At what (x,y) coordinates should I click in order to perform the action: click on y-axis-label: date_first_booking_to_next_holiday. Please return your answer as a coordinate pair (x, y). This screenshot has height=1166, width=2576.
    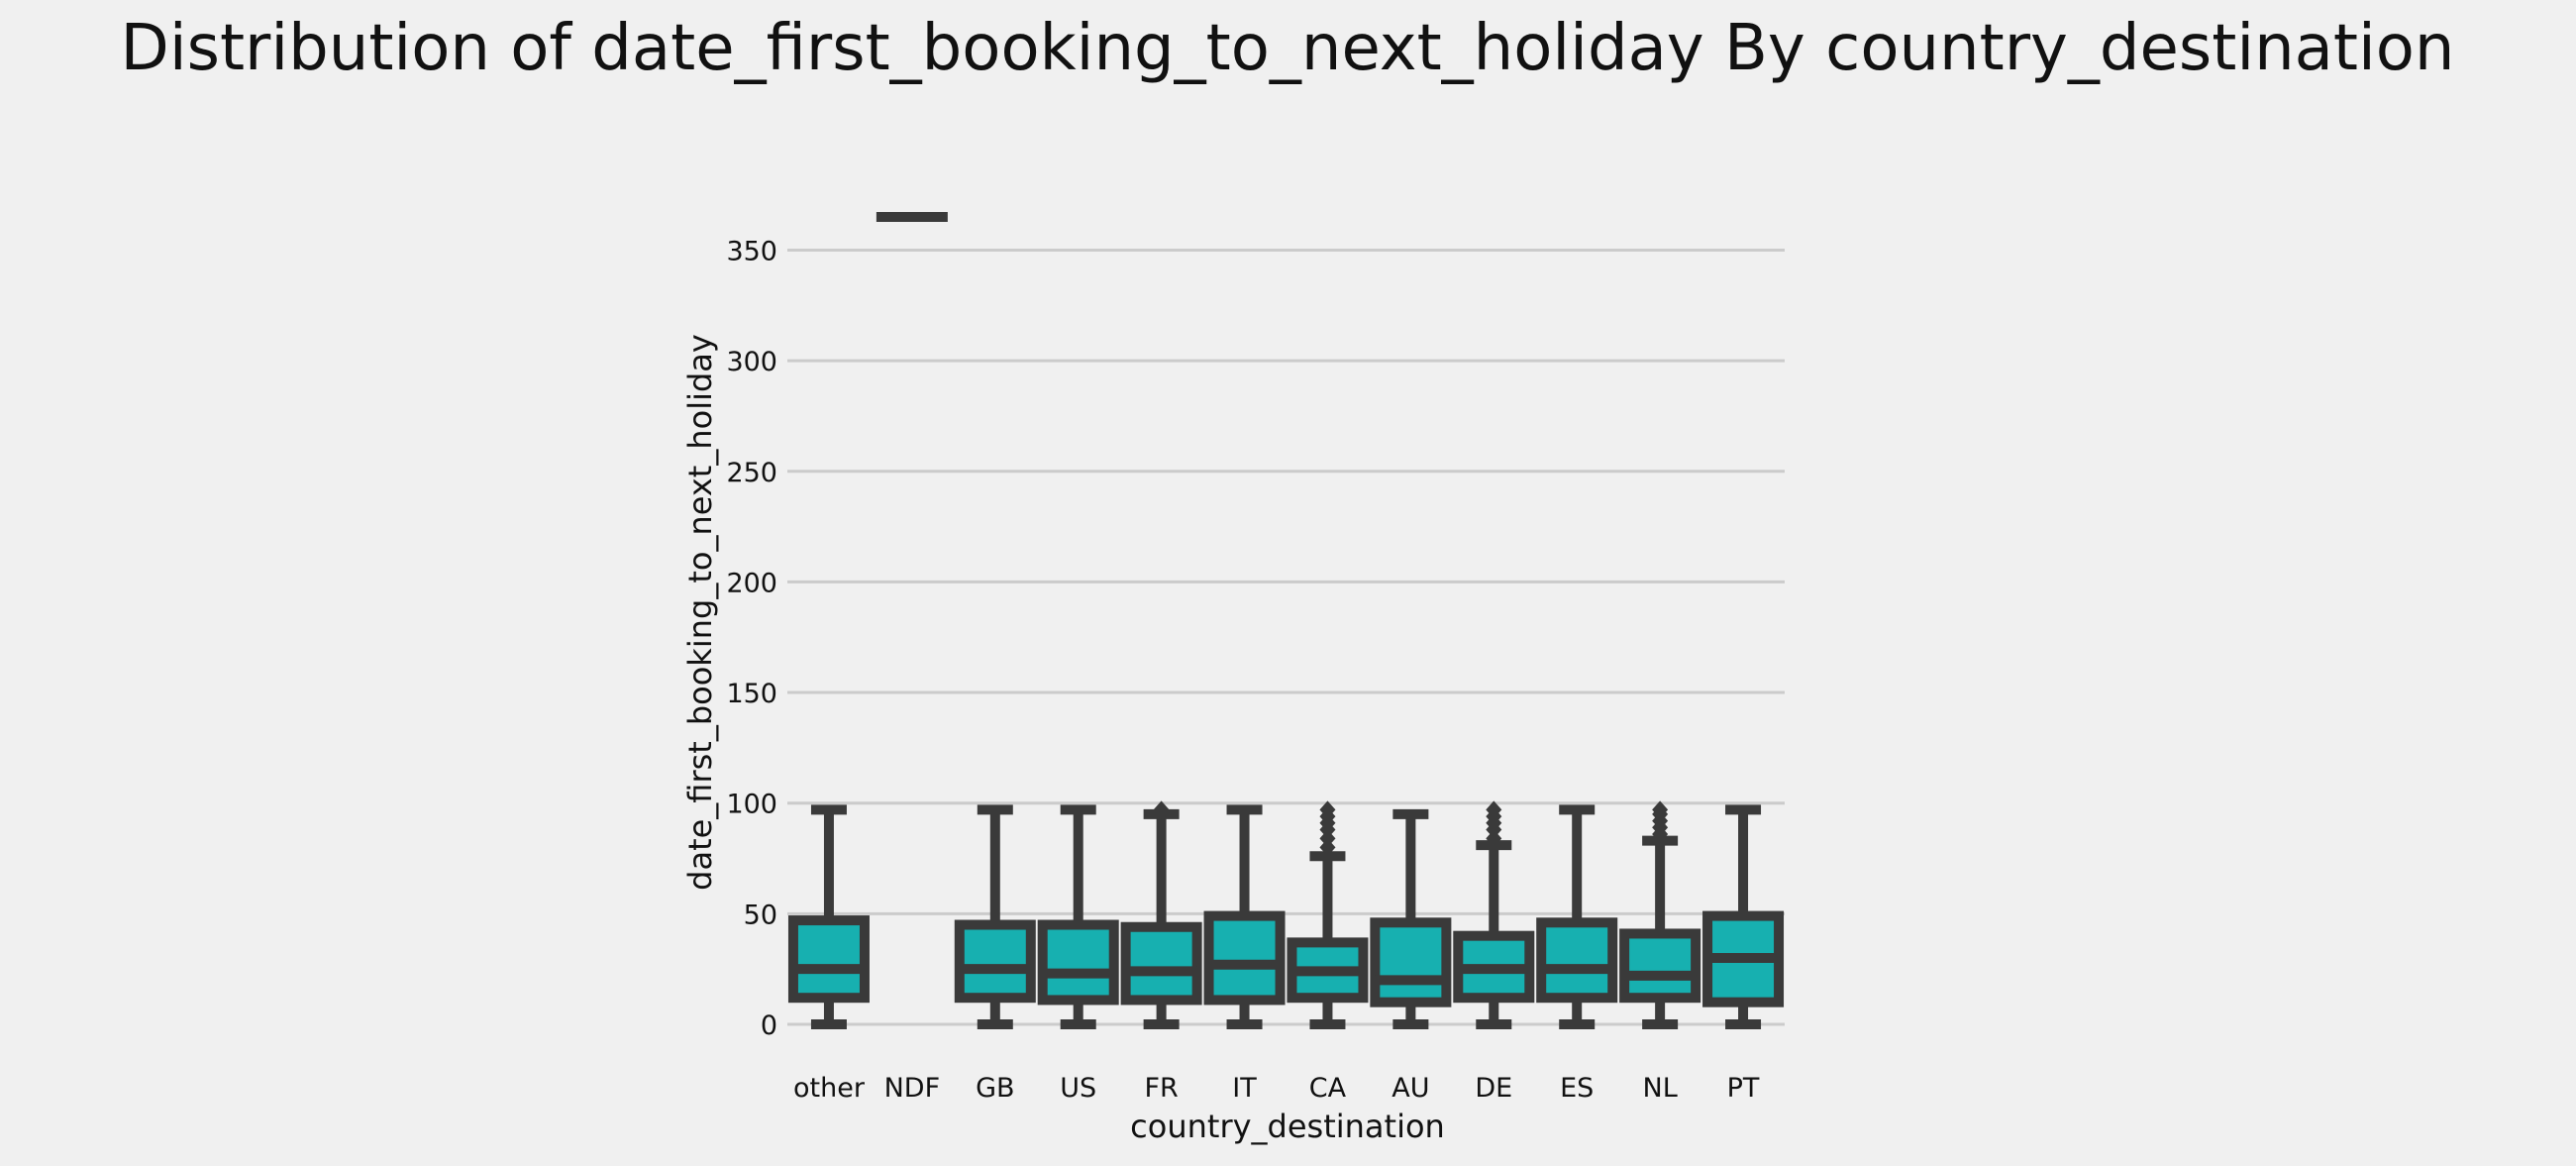
    Looking at the image, I should click on (700, 613).